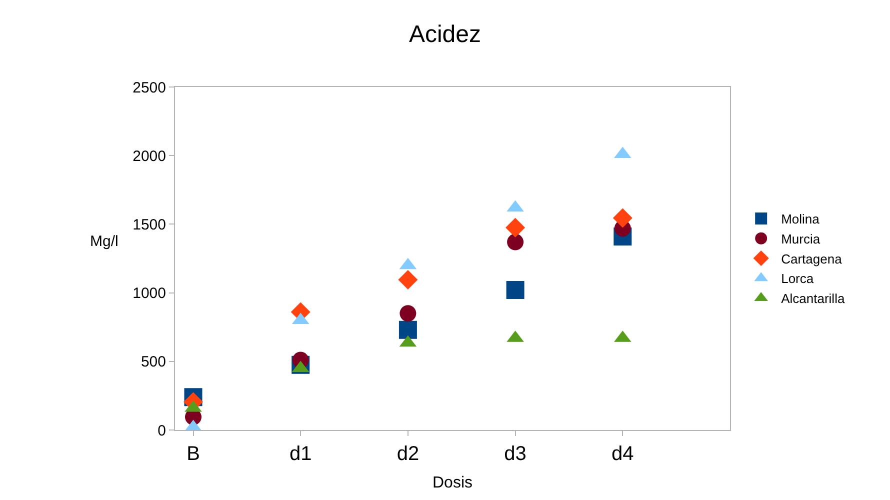  What do you see at coordinates (812, 258) in the screenshot?
I see `legend-label: Cartagena` at bounding box center [812, 258].